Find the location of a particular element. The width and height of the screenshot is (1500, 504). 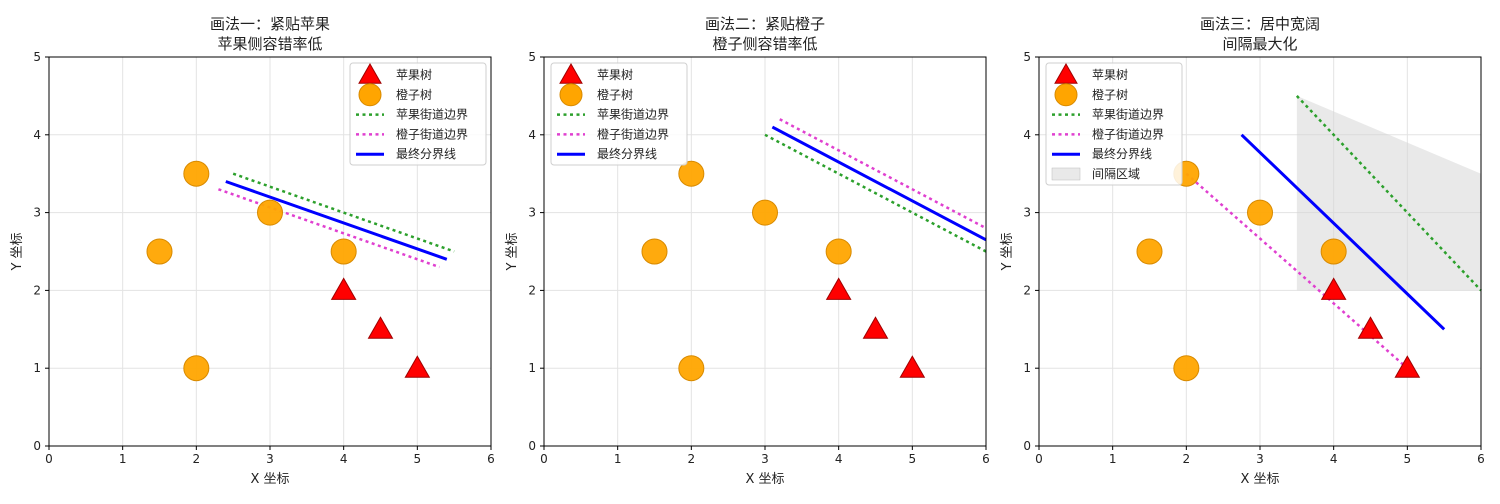

legend-label: 间隔区域 is located at coordinates (1116, 174).